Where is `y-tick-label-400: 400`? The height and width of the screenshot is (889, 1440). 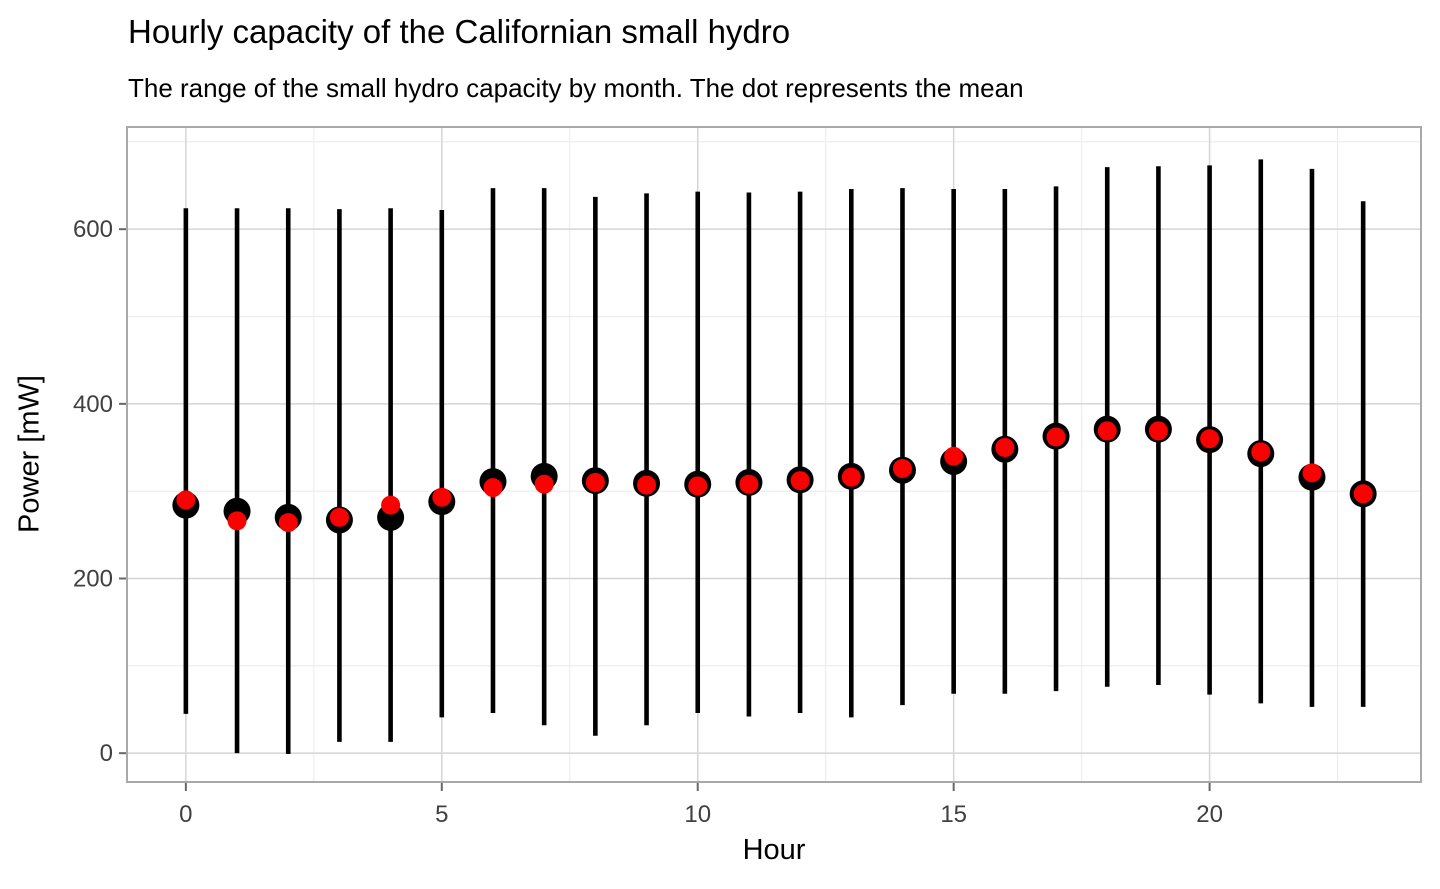
y-tick-label-400: 400 is located at coordinates (93, 404).